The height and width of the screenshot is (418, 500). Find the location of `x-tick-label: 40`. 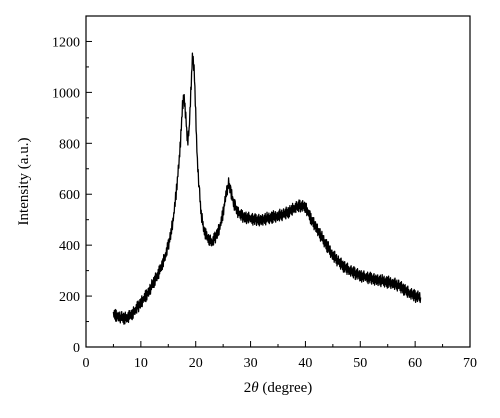

x-tick-label: 40 is located at coordinates (305, 363).